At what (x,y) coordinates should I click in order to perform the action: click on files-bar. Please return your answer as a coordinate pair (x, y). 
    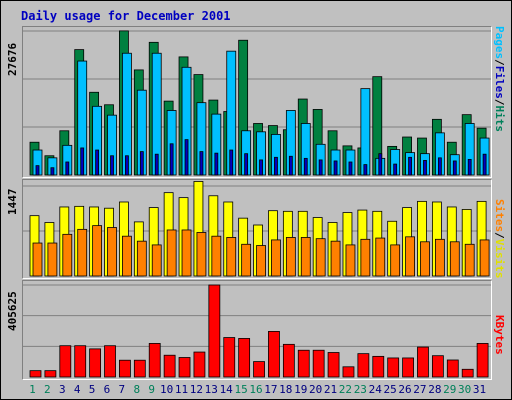
    Looking at the image, I should click on (365, 132).